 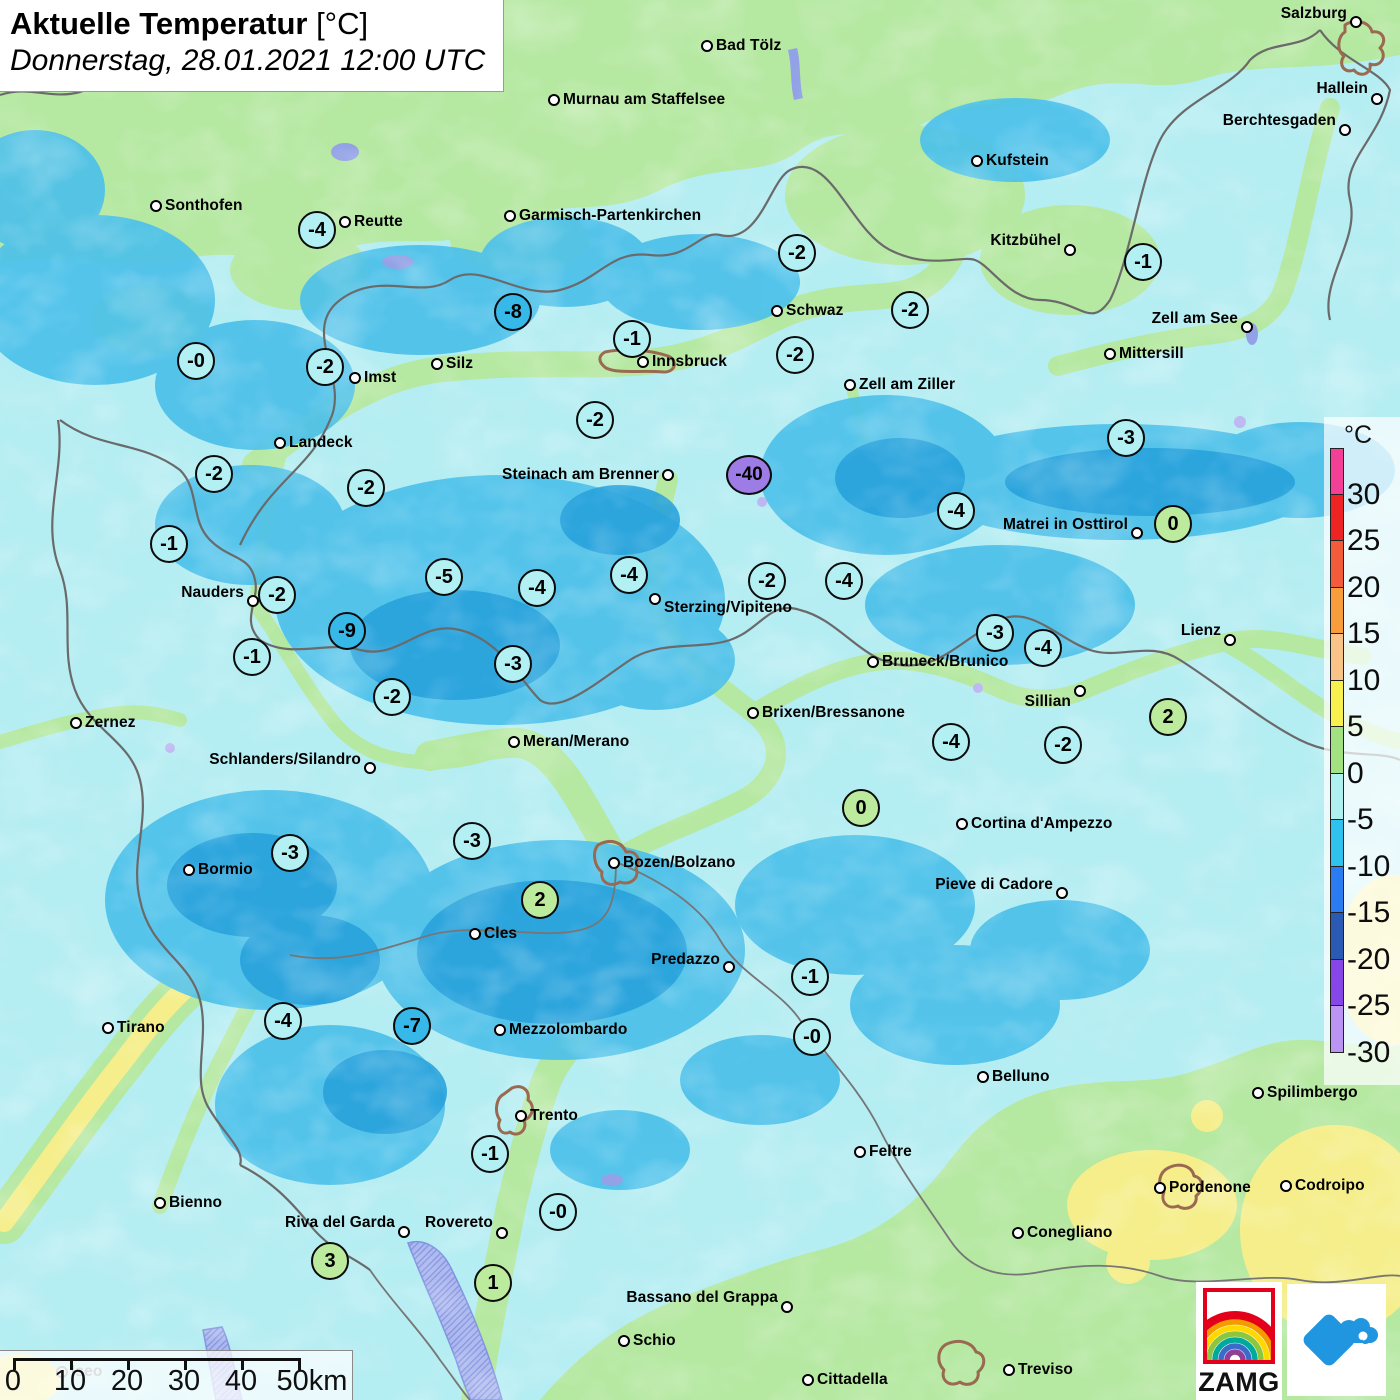 I want to click on legend-tick-label: 15, so click(x=1364, y=633).